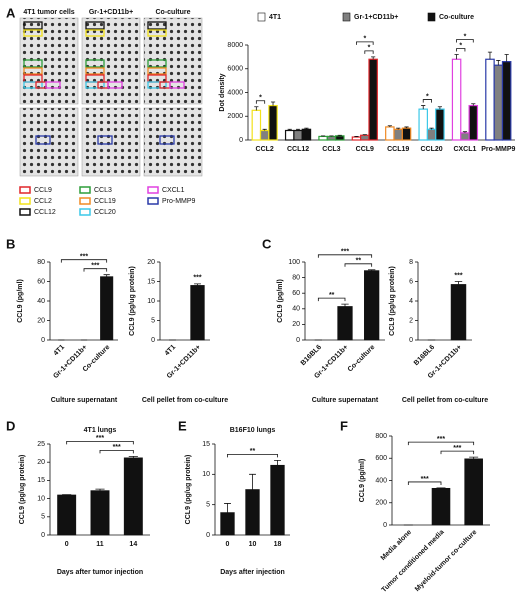  Describe the element at coordinates (311, 355) in the screenshot. I see `x-tick-label: B16BL6` at that location.